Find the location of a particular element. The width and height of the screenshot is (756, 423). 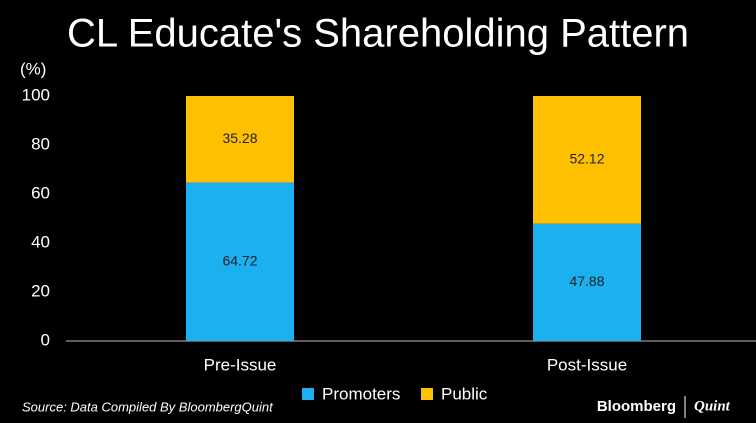

data-label: 52.12 is located at coordinates (586, 159).